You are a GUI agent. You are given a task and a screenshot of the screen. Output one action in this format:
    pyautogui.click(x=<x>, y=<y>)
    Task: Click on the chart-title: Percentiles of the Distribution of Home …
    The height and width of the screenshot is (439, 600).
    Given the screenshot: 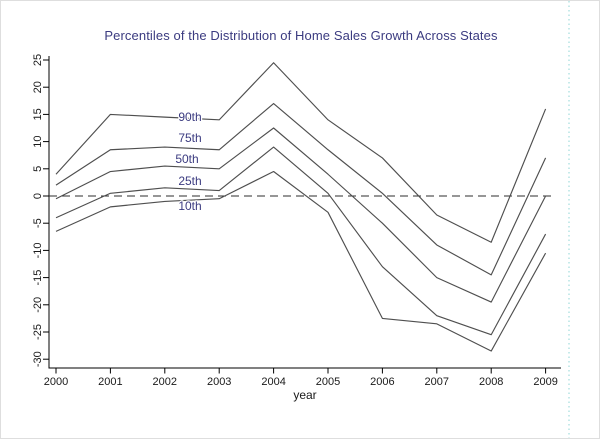 What is the action you would take?
    pyautogui.click(x=301, y=35)
    